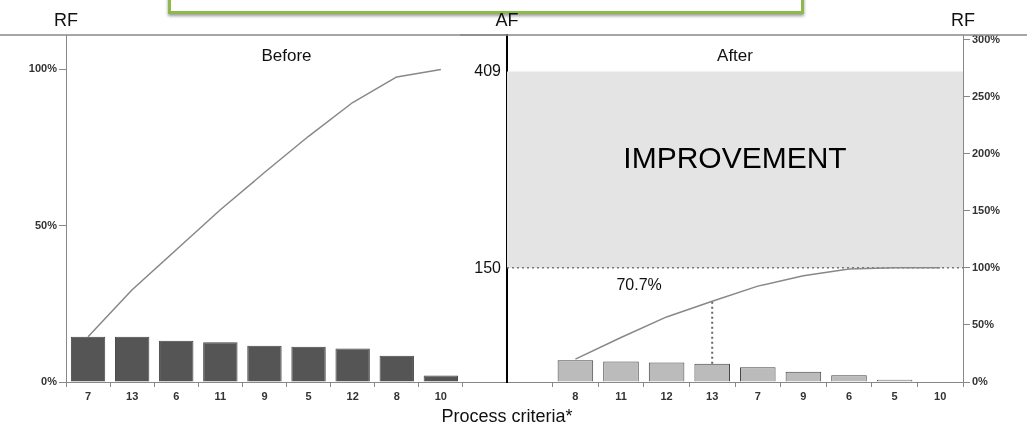  What do you see at coordinates (43, 68) in the screenshot?
I see `y-tick-label: 100%` at bounding box center [43, 68].